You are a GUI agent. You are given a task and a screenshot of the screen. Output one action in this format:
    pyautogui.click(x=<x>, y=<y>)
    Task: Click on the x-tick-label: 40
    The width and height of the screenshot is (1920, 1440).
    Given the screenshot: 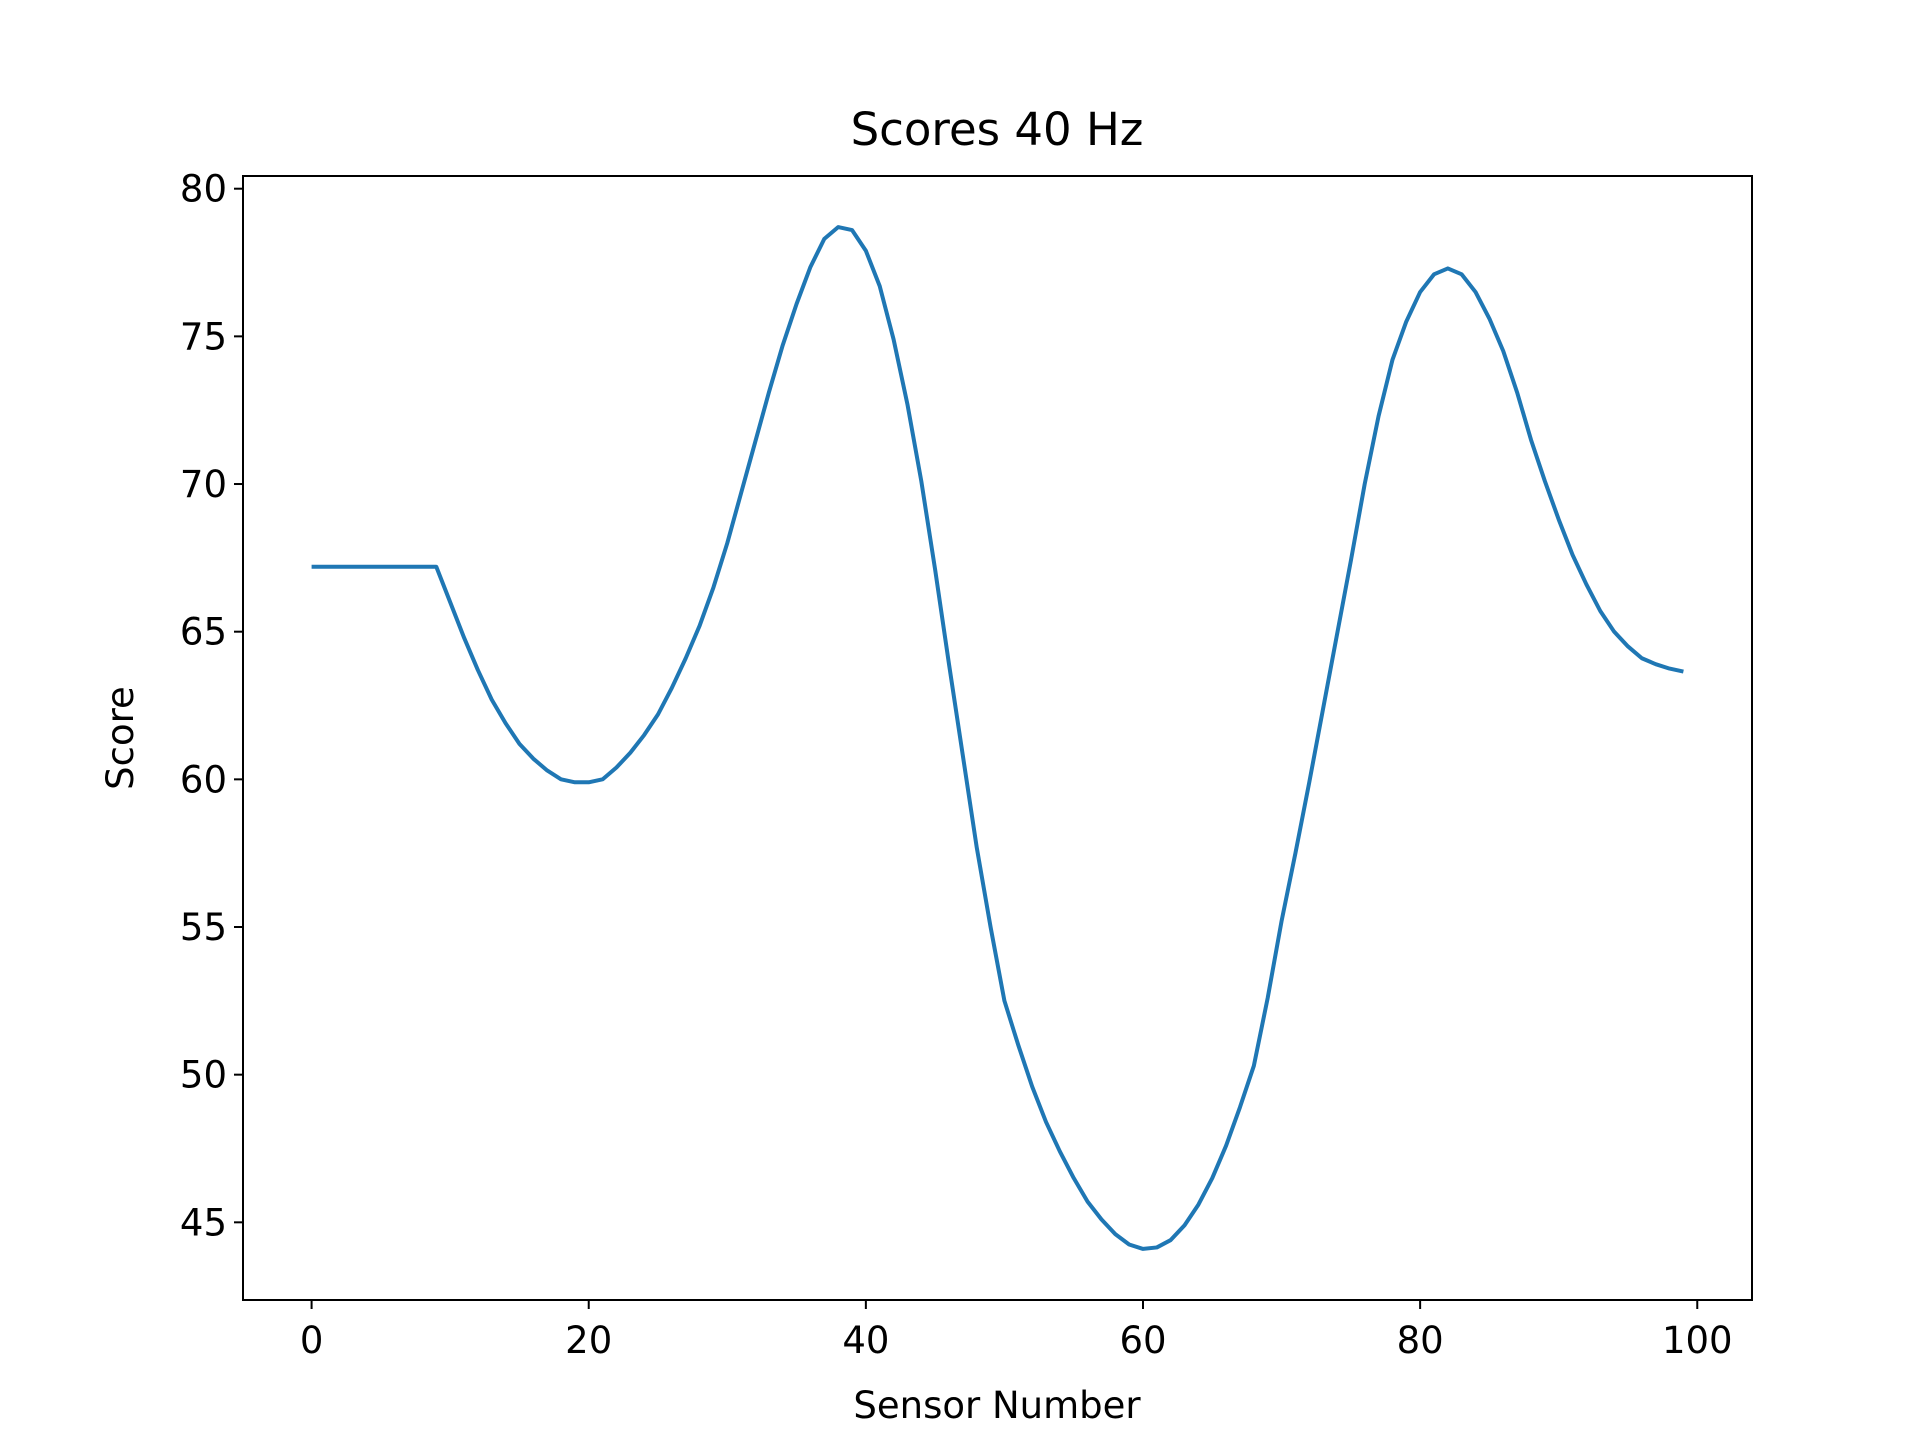 What is the action you would take?
    pyautogui.click(x=865, y=1340)
    